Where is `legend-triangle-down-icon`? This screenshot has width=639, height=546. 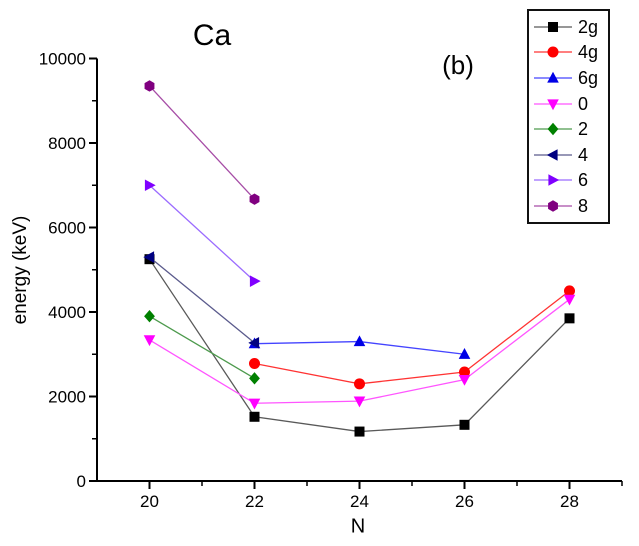
legend-triangle-down-icon is located at coordinates (553, 104).